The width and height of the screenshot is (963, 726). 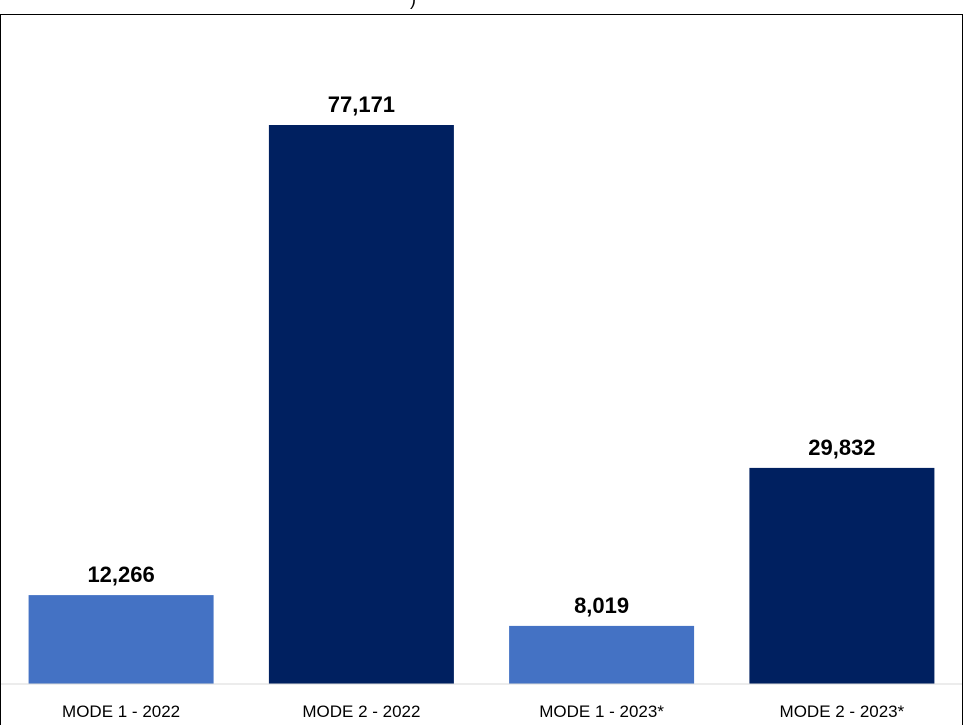 What do you see at coordinates (601, 605) in the screenshot?
I see `value-label-3: 8,019` at bounding box center [601, 605].